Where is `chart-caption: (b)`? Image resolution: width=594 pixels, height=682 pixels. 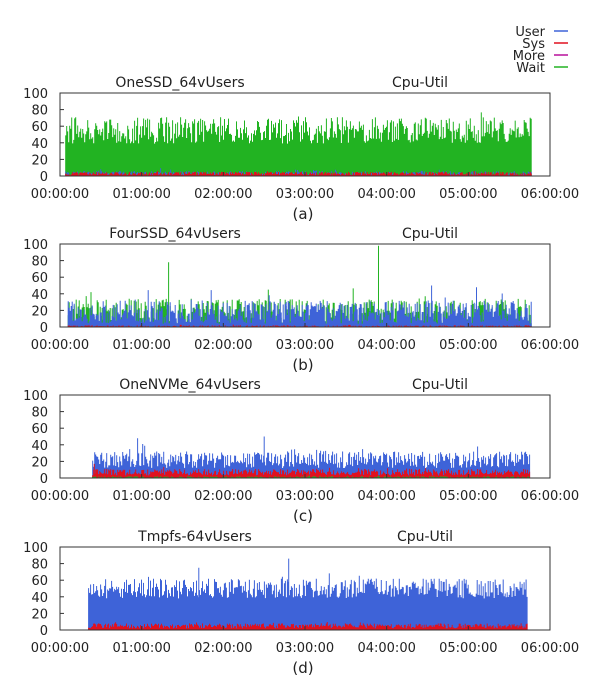
chart-caption: (b) is located at coordinates (302, 365).